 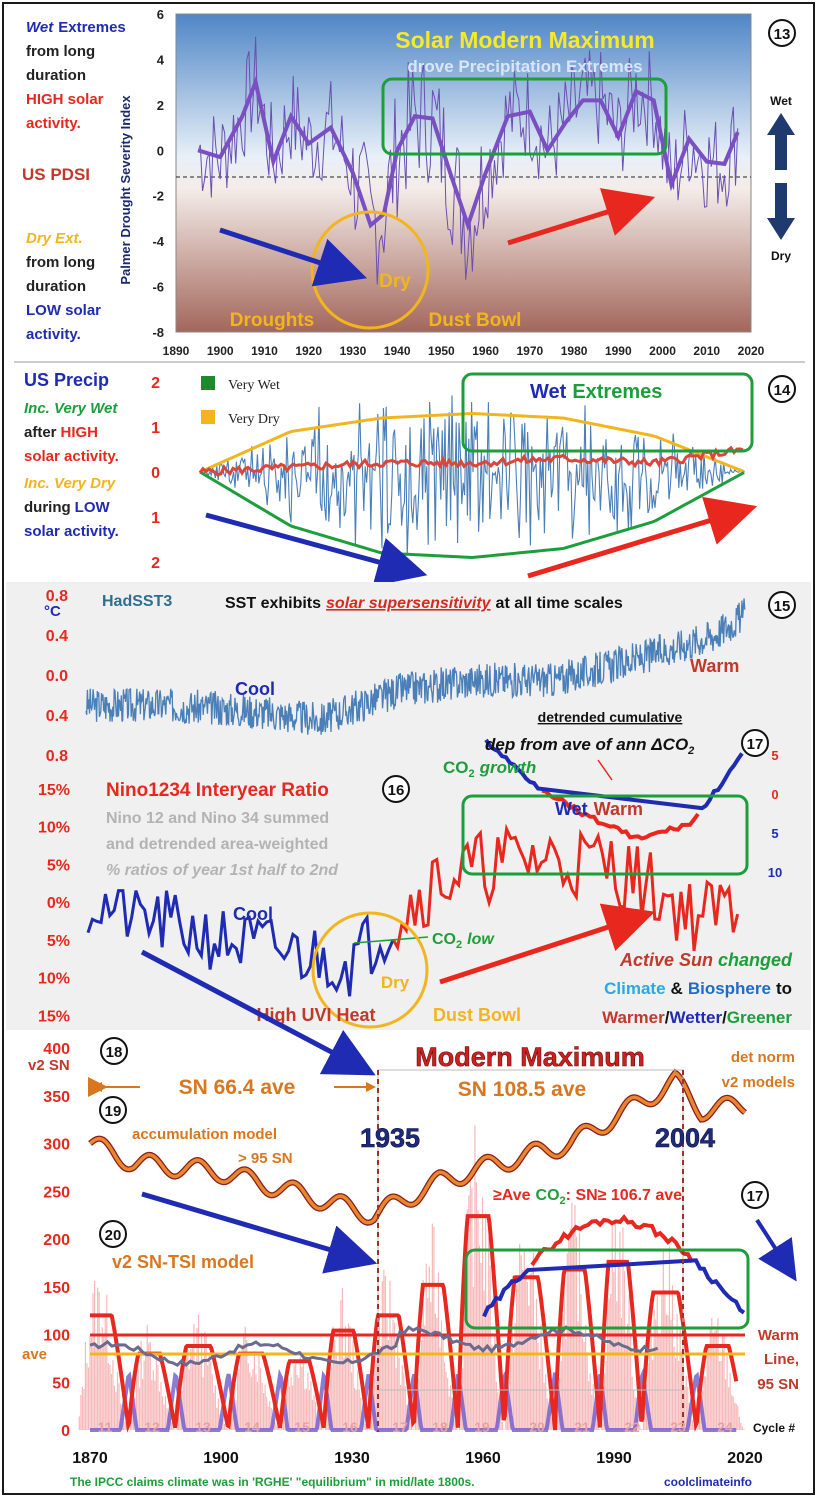 I want to click on v2-models: v2 models, so click(x=758, y=1082).